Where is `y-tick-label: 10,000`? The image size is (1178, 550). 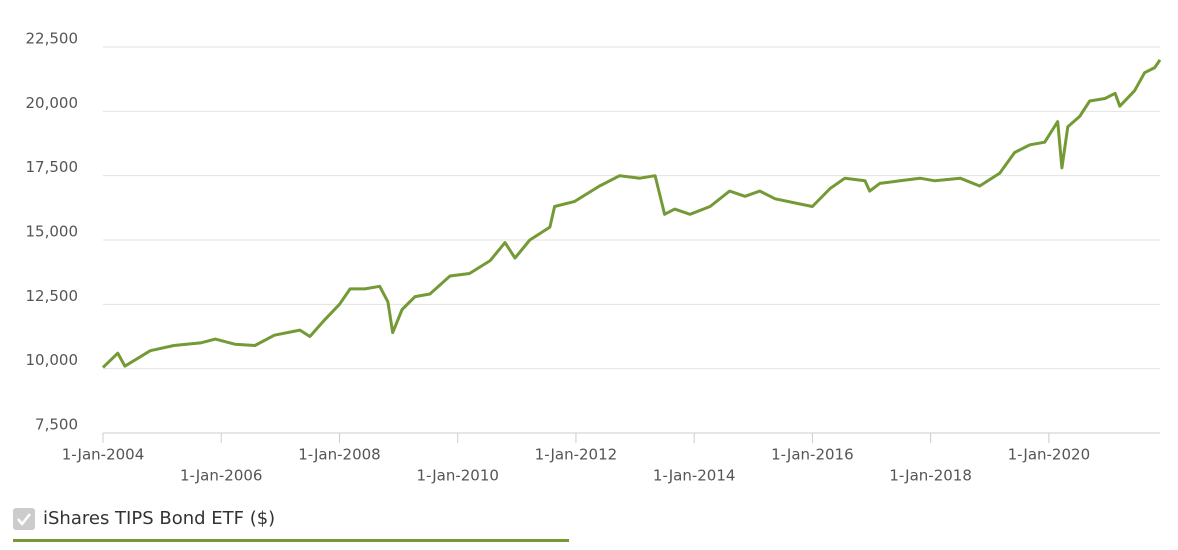 y-tick-label: 10,000 is located at coordinates (52, 360).